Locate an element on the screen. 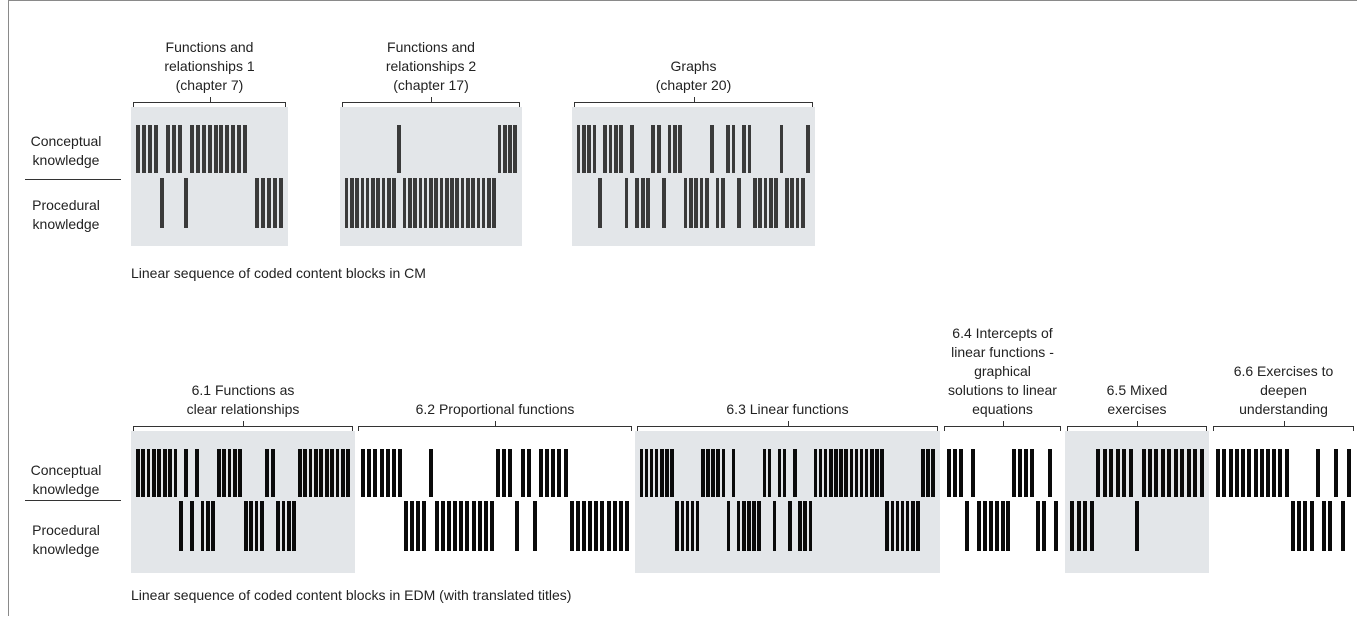 The height and width of the screenshot is (617, 1358). cm-group-3-bracket is located at coordinates (693, 104).